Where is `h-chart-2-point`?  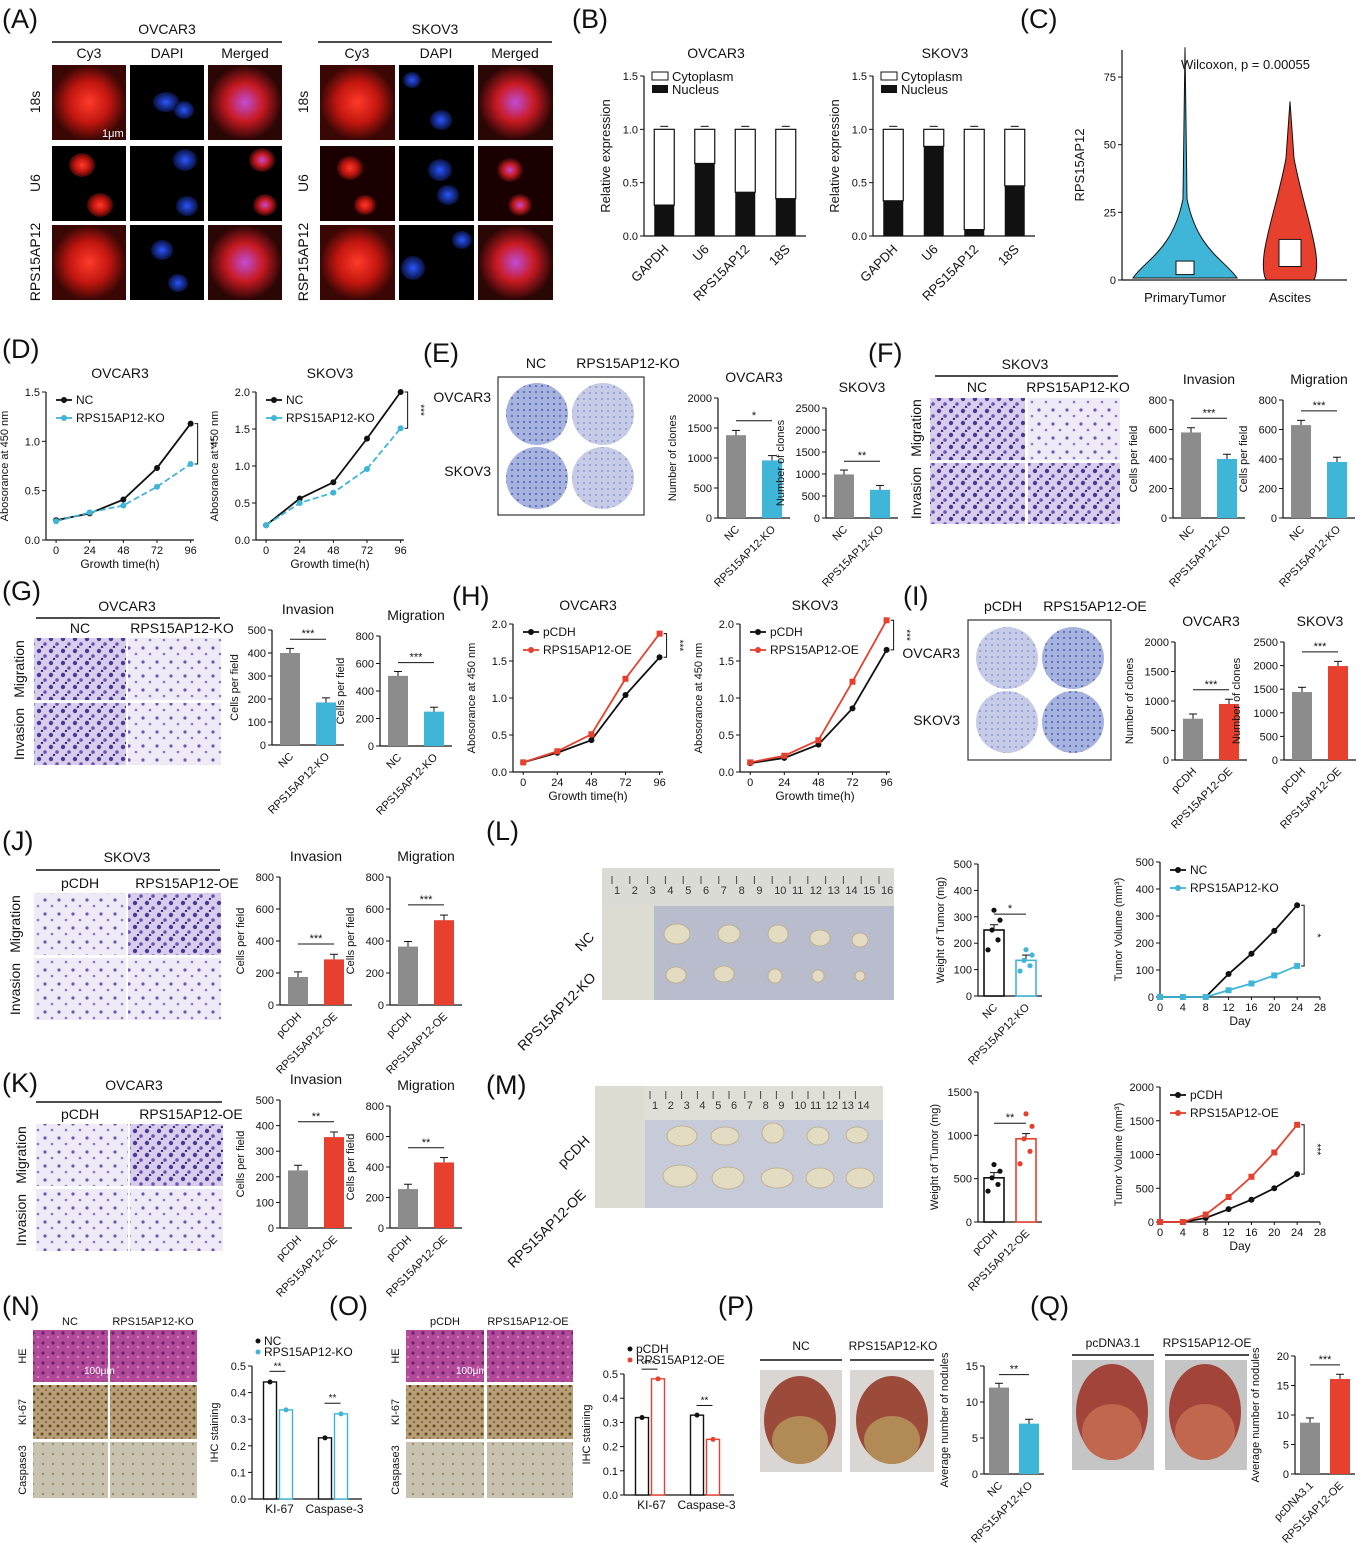 h-chart-2-point is located at coordinates (852, 708).